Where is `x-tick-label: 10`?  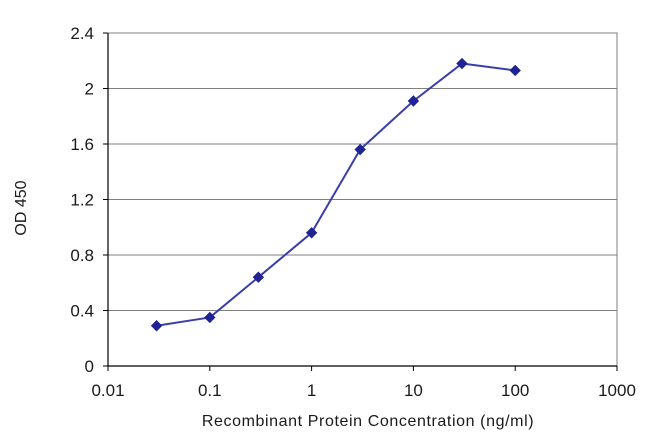 x-tick-label: 10 is located at coordinates (413, 390).